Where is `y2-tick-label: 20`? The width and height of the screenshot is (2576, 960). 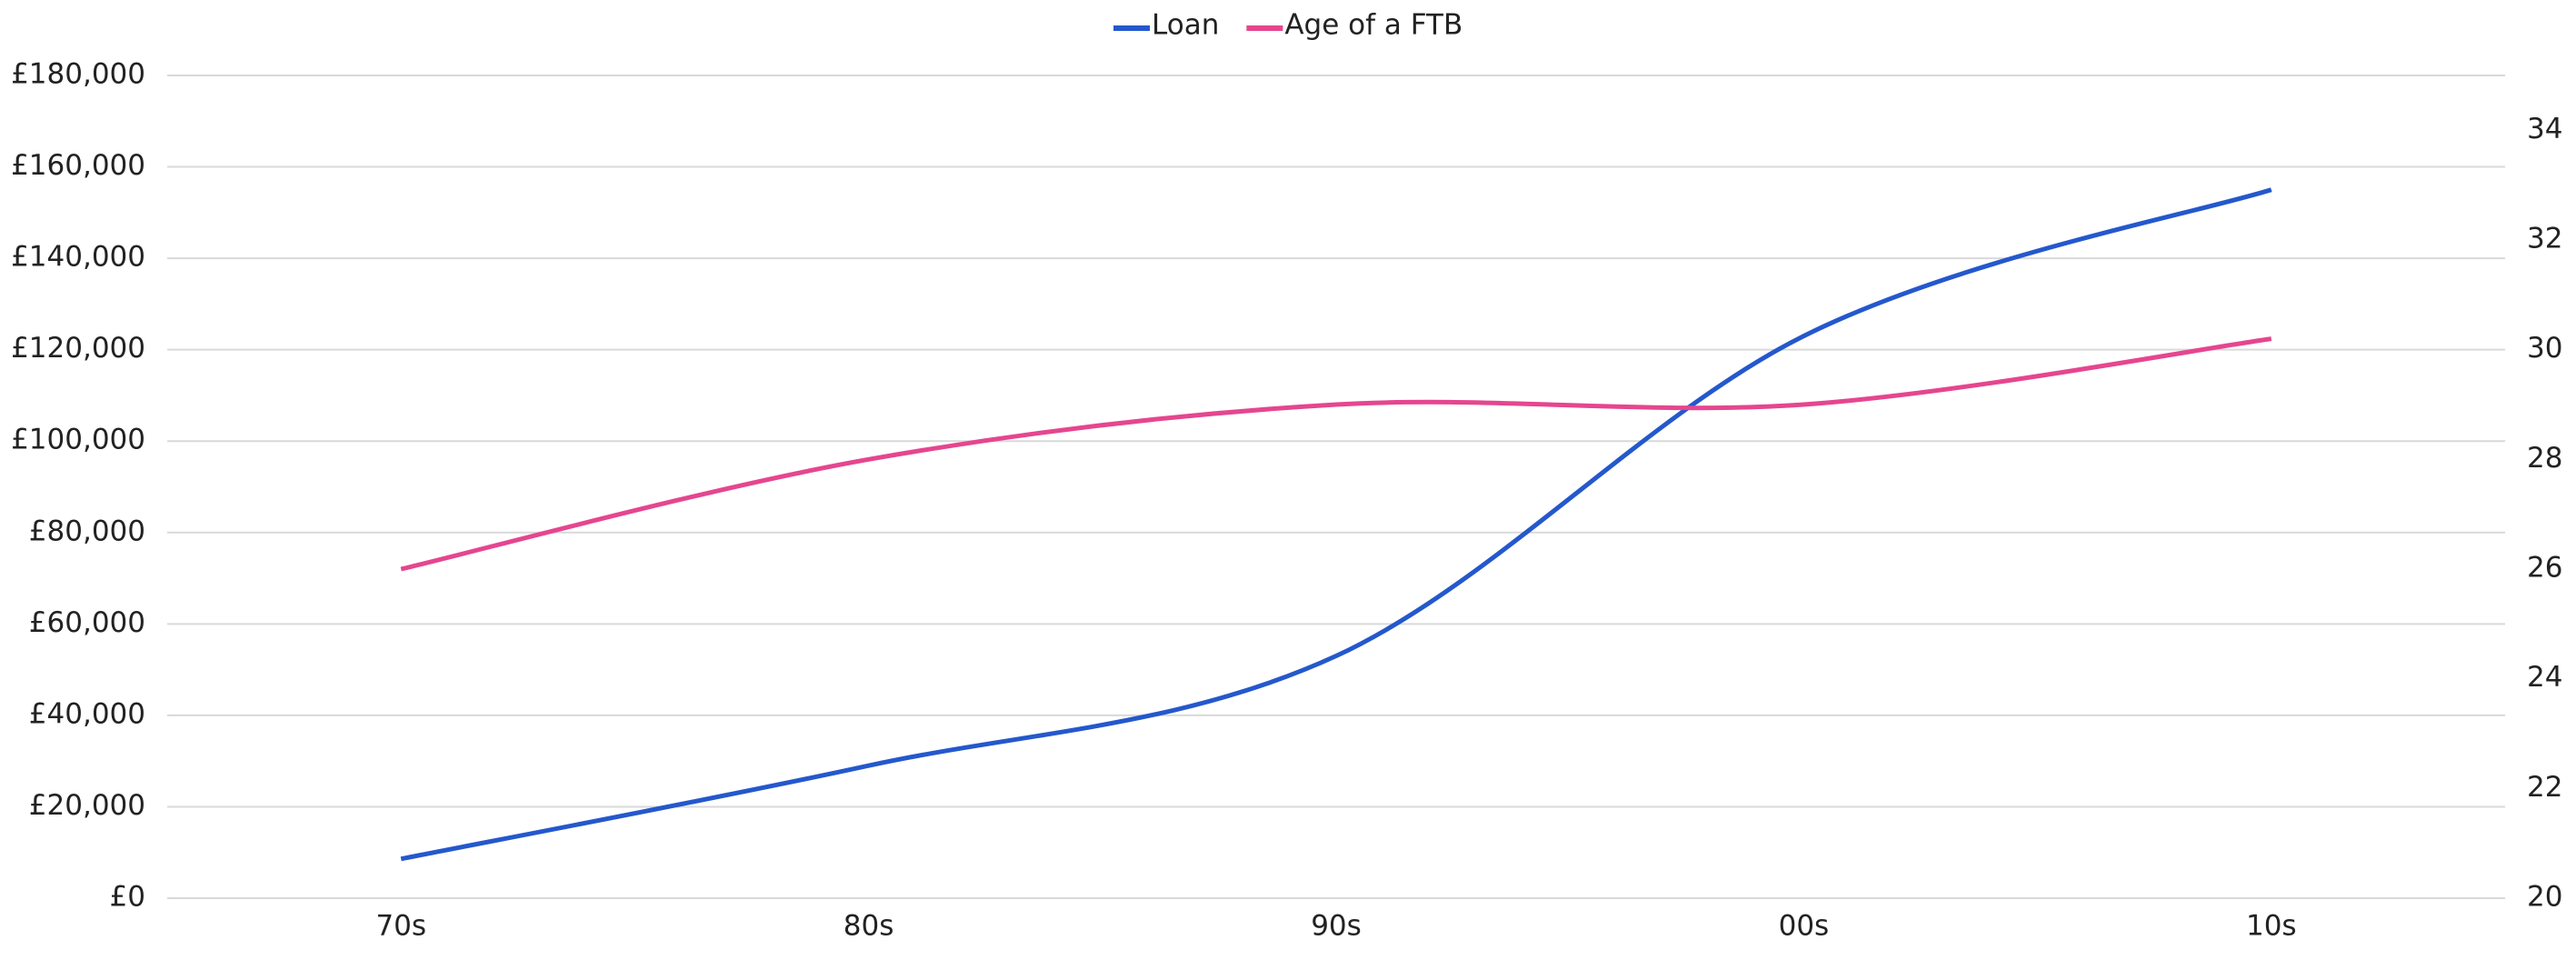 y2-tick-label: 20 is located at coordinates (2544, 898).